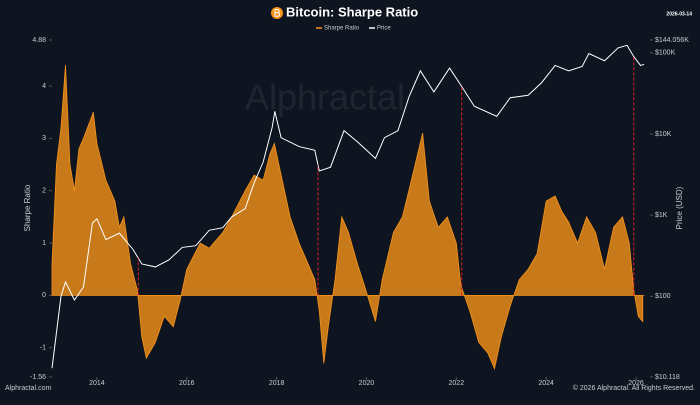  What do you see at coordinates (352, 11) in the screenshot?
I see `chart-title: Bitcoin: Sharpe Ratio` at bounding box center [352, 11].